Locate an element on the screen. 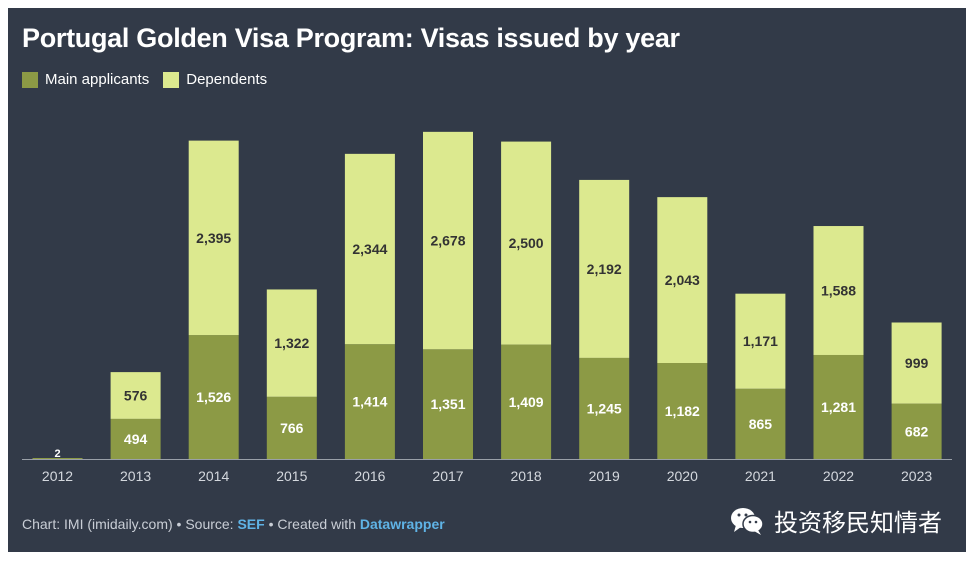  label-main-2013: 494 is located at coordinates (136, 439).